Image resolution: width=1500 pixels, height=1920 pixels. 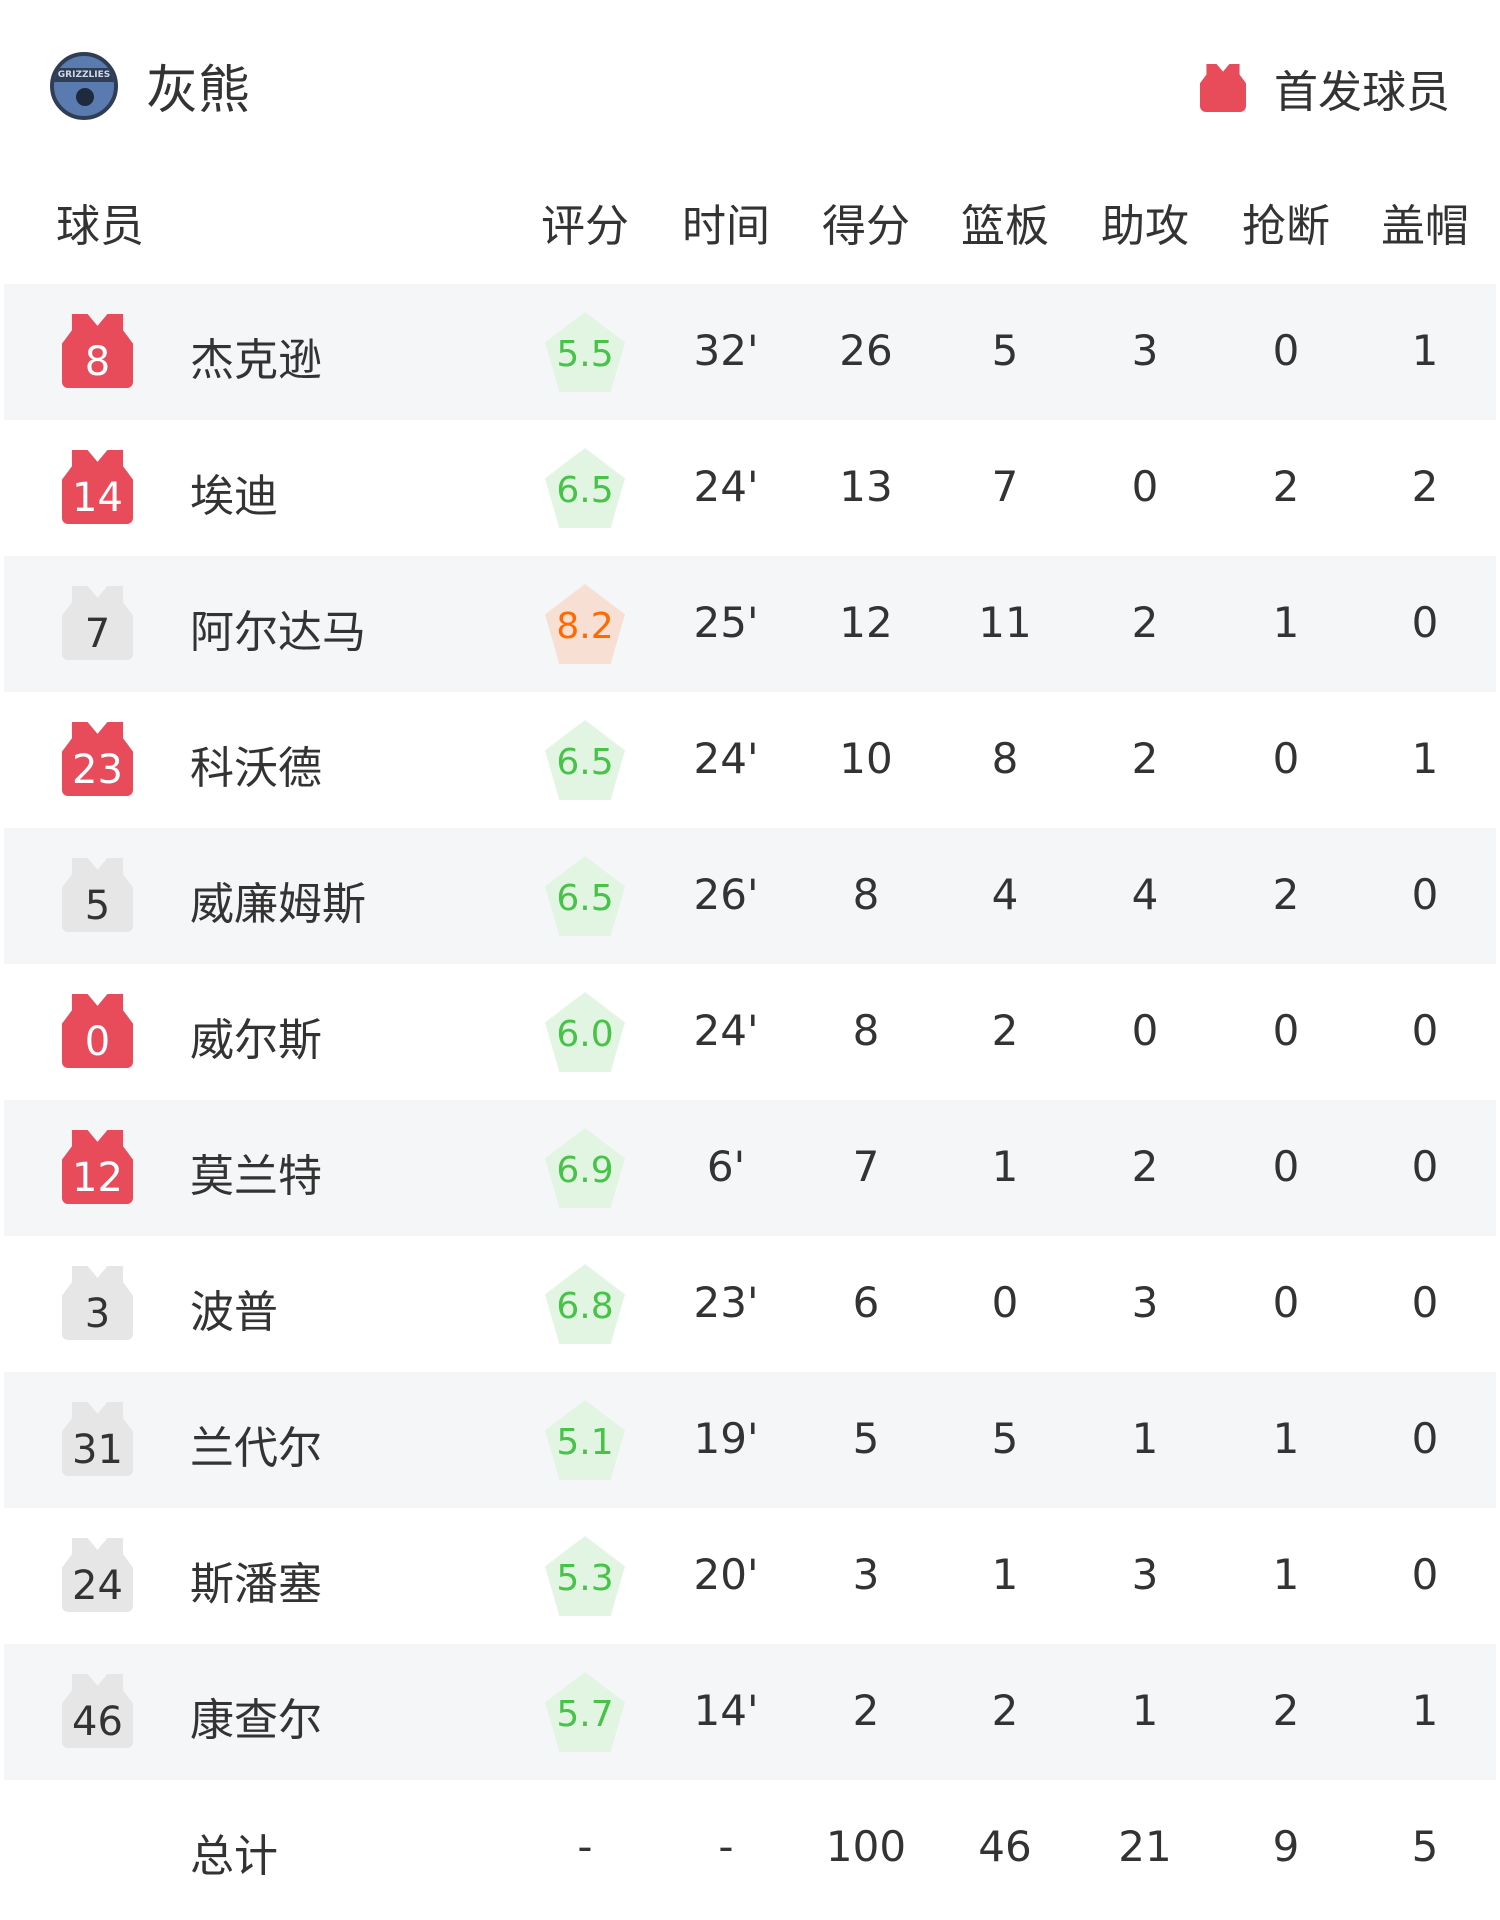 What do you see at coordinates (256, 1448) in the screenshot?
I see `player-name: 兰代尔` at bounding box center [256, 1448].